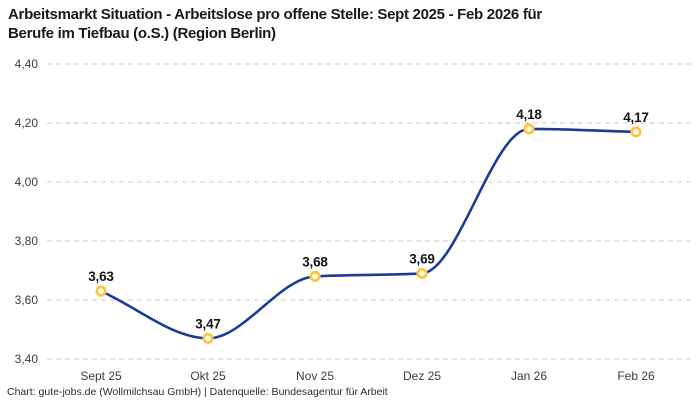 This screenshot has height=400, width=700. What do you see at coordinates (208, 376) in the screenshot?
I see `x-axis-tick-label: Okt 25` at bounding box center [208, 376].